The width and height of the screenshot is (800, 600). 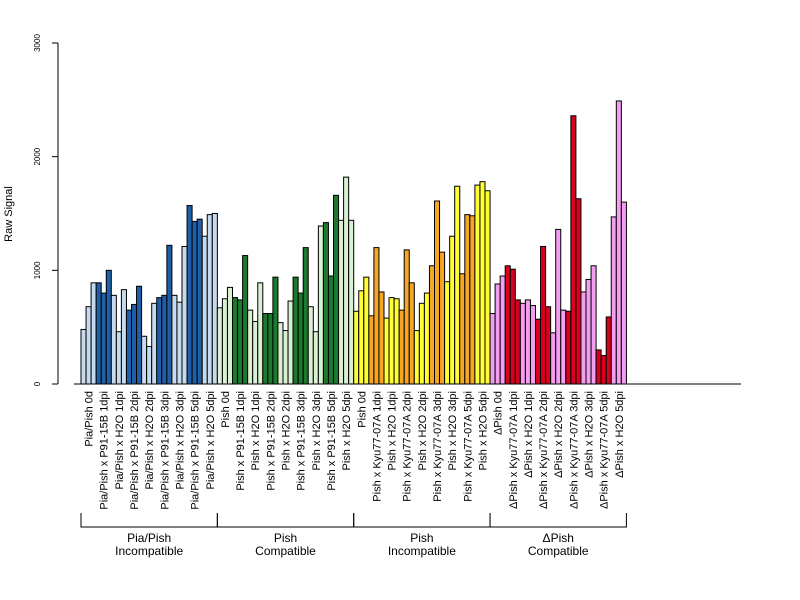 What do you see at coordinates (165, 450) in the screenshot?
I see `x-tick-label: Pia/Pish x P91-15B 3dpi` at bounding box center [165, 450].